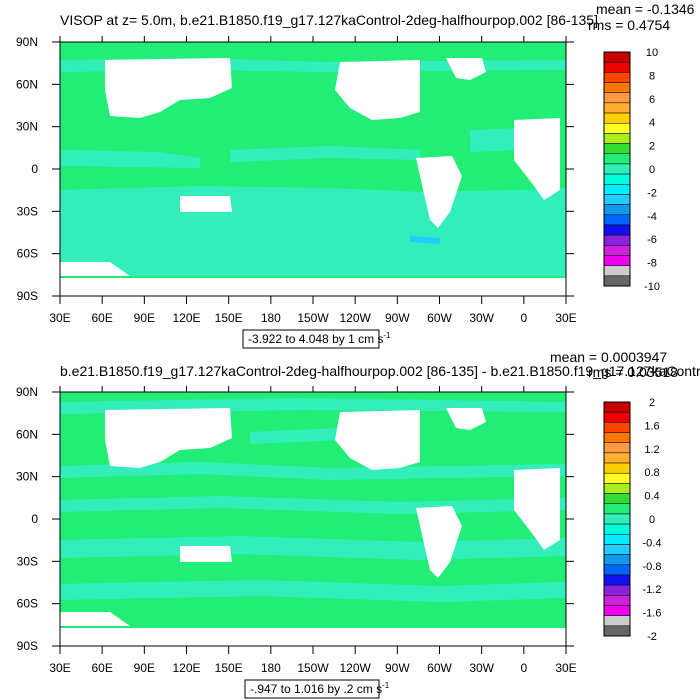 The height and width of the screenshot is (700, 700). Describe the element at coordinates (633, 372) in the screenshot. I see `panel-2-rms: rms = 0.03518` at that location.